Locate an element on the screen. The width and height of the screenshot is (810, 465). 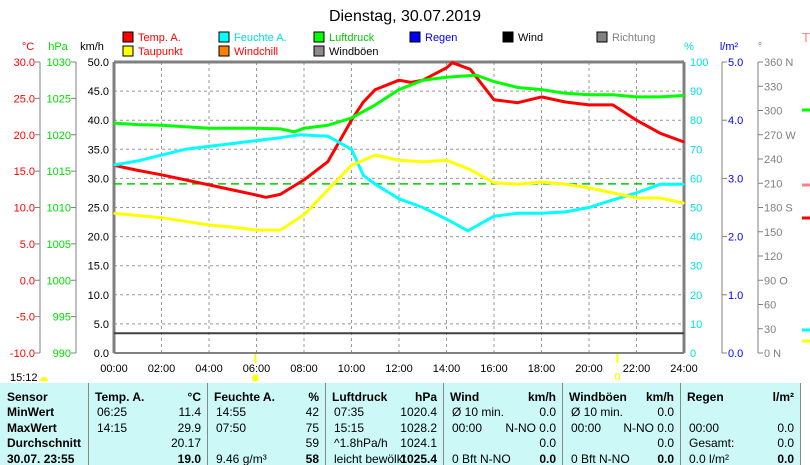
row-label: Durchschnitt is located at coordinates (44, 443).